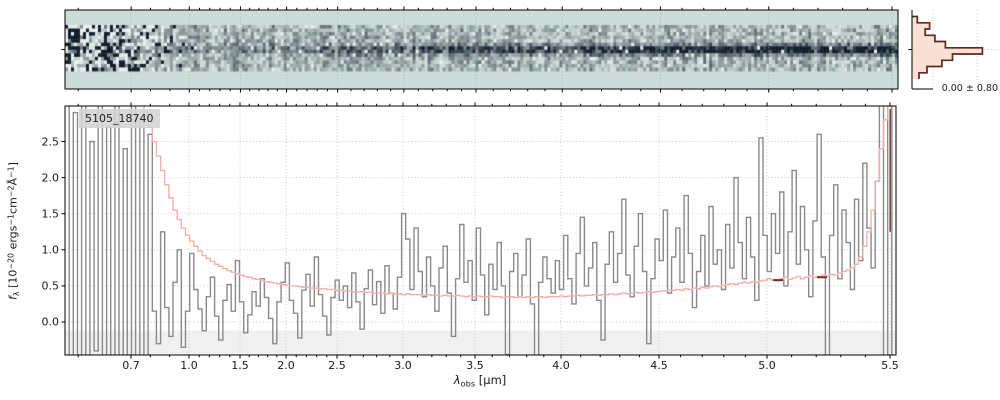  What do you see at coordinates (14, 205) in the screenshot?
I see `label-fragment: cm` at bounding box center [14, 205].